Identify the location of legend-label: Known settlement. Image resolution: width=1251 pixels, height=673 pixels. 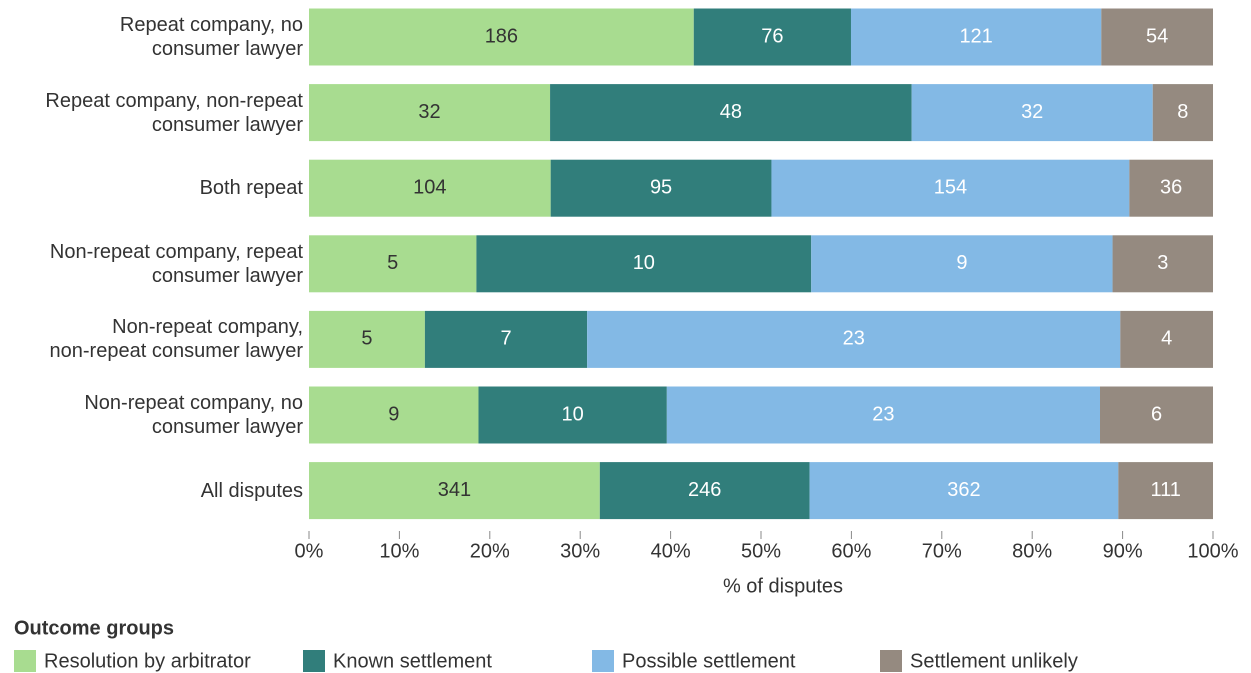
(412, 661).